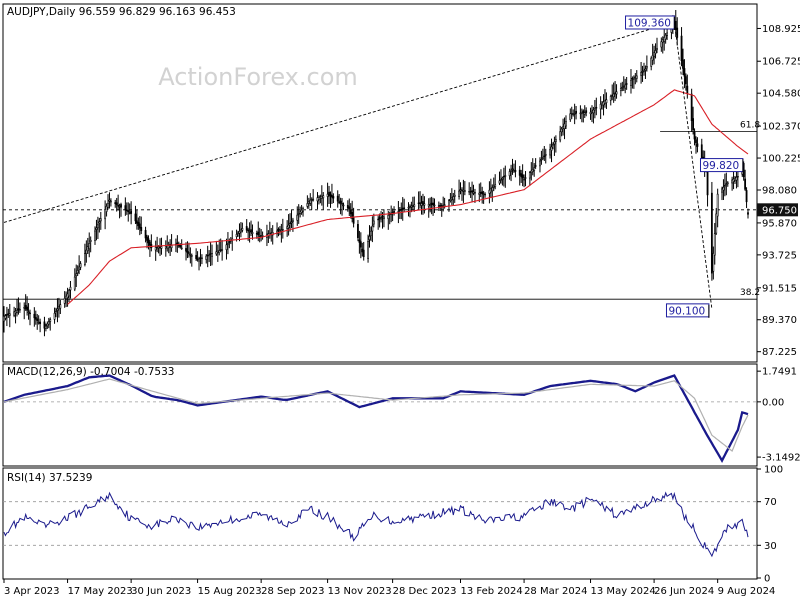  I want to click on rsi-tick-label: 70, so click(770, 502).